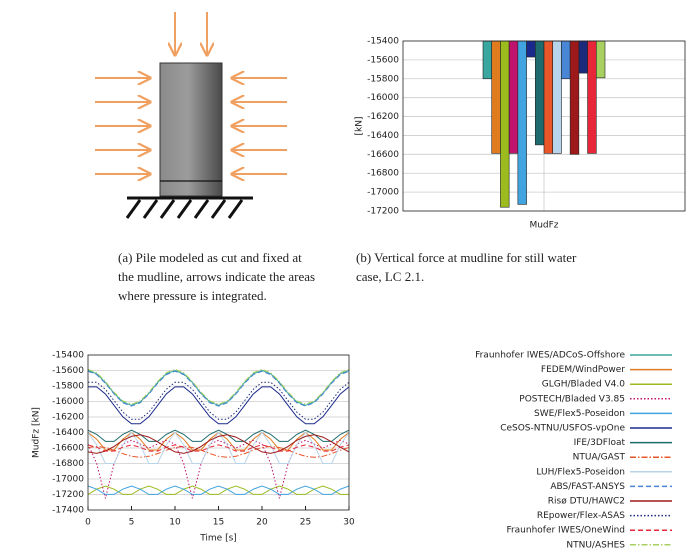 This screenshot has height=554, width=699. What do you see at coordinates (262, 523) in the screenshot?
I see `x-tick-label: 20` at bounding box center [262, 523].